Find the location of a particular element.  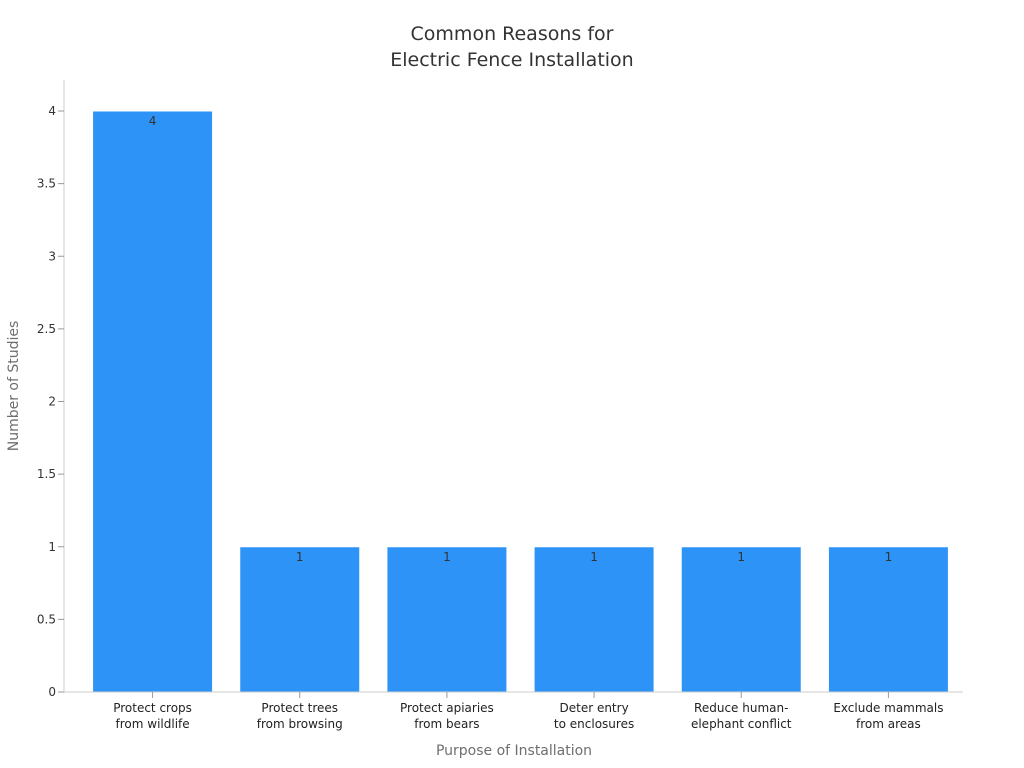

y-tick-label: 1 is located at coordinates (52, 547).